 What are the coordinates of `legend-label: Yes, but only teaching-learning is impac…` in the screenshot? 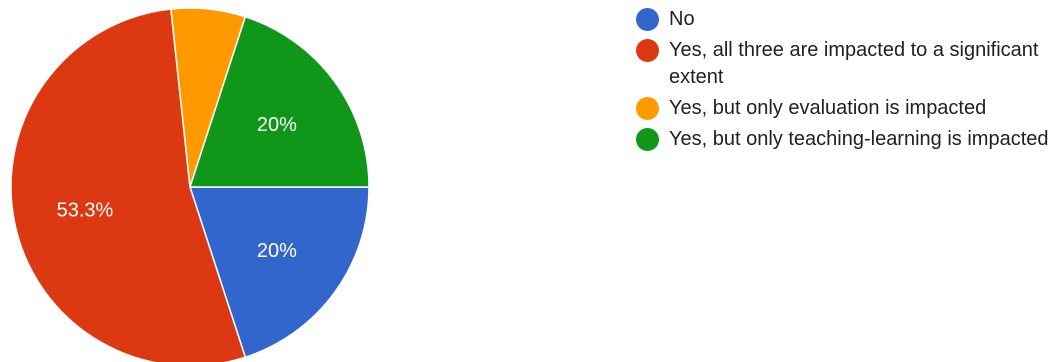 It's located at (859, 139).